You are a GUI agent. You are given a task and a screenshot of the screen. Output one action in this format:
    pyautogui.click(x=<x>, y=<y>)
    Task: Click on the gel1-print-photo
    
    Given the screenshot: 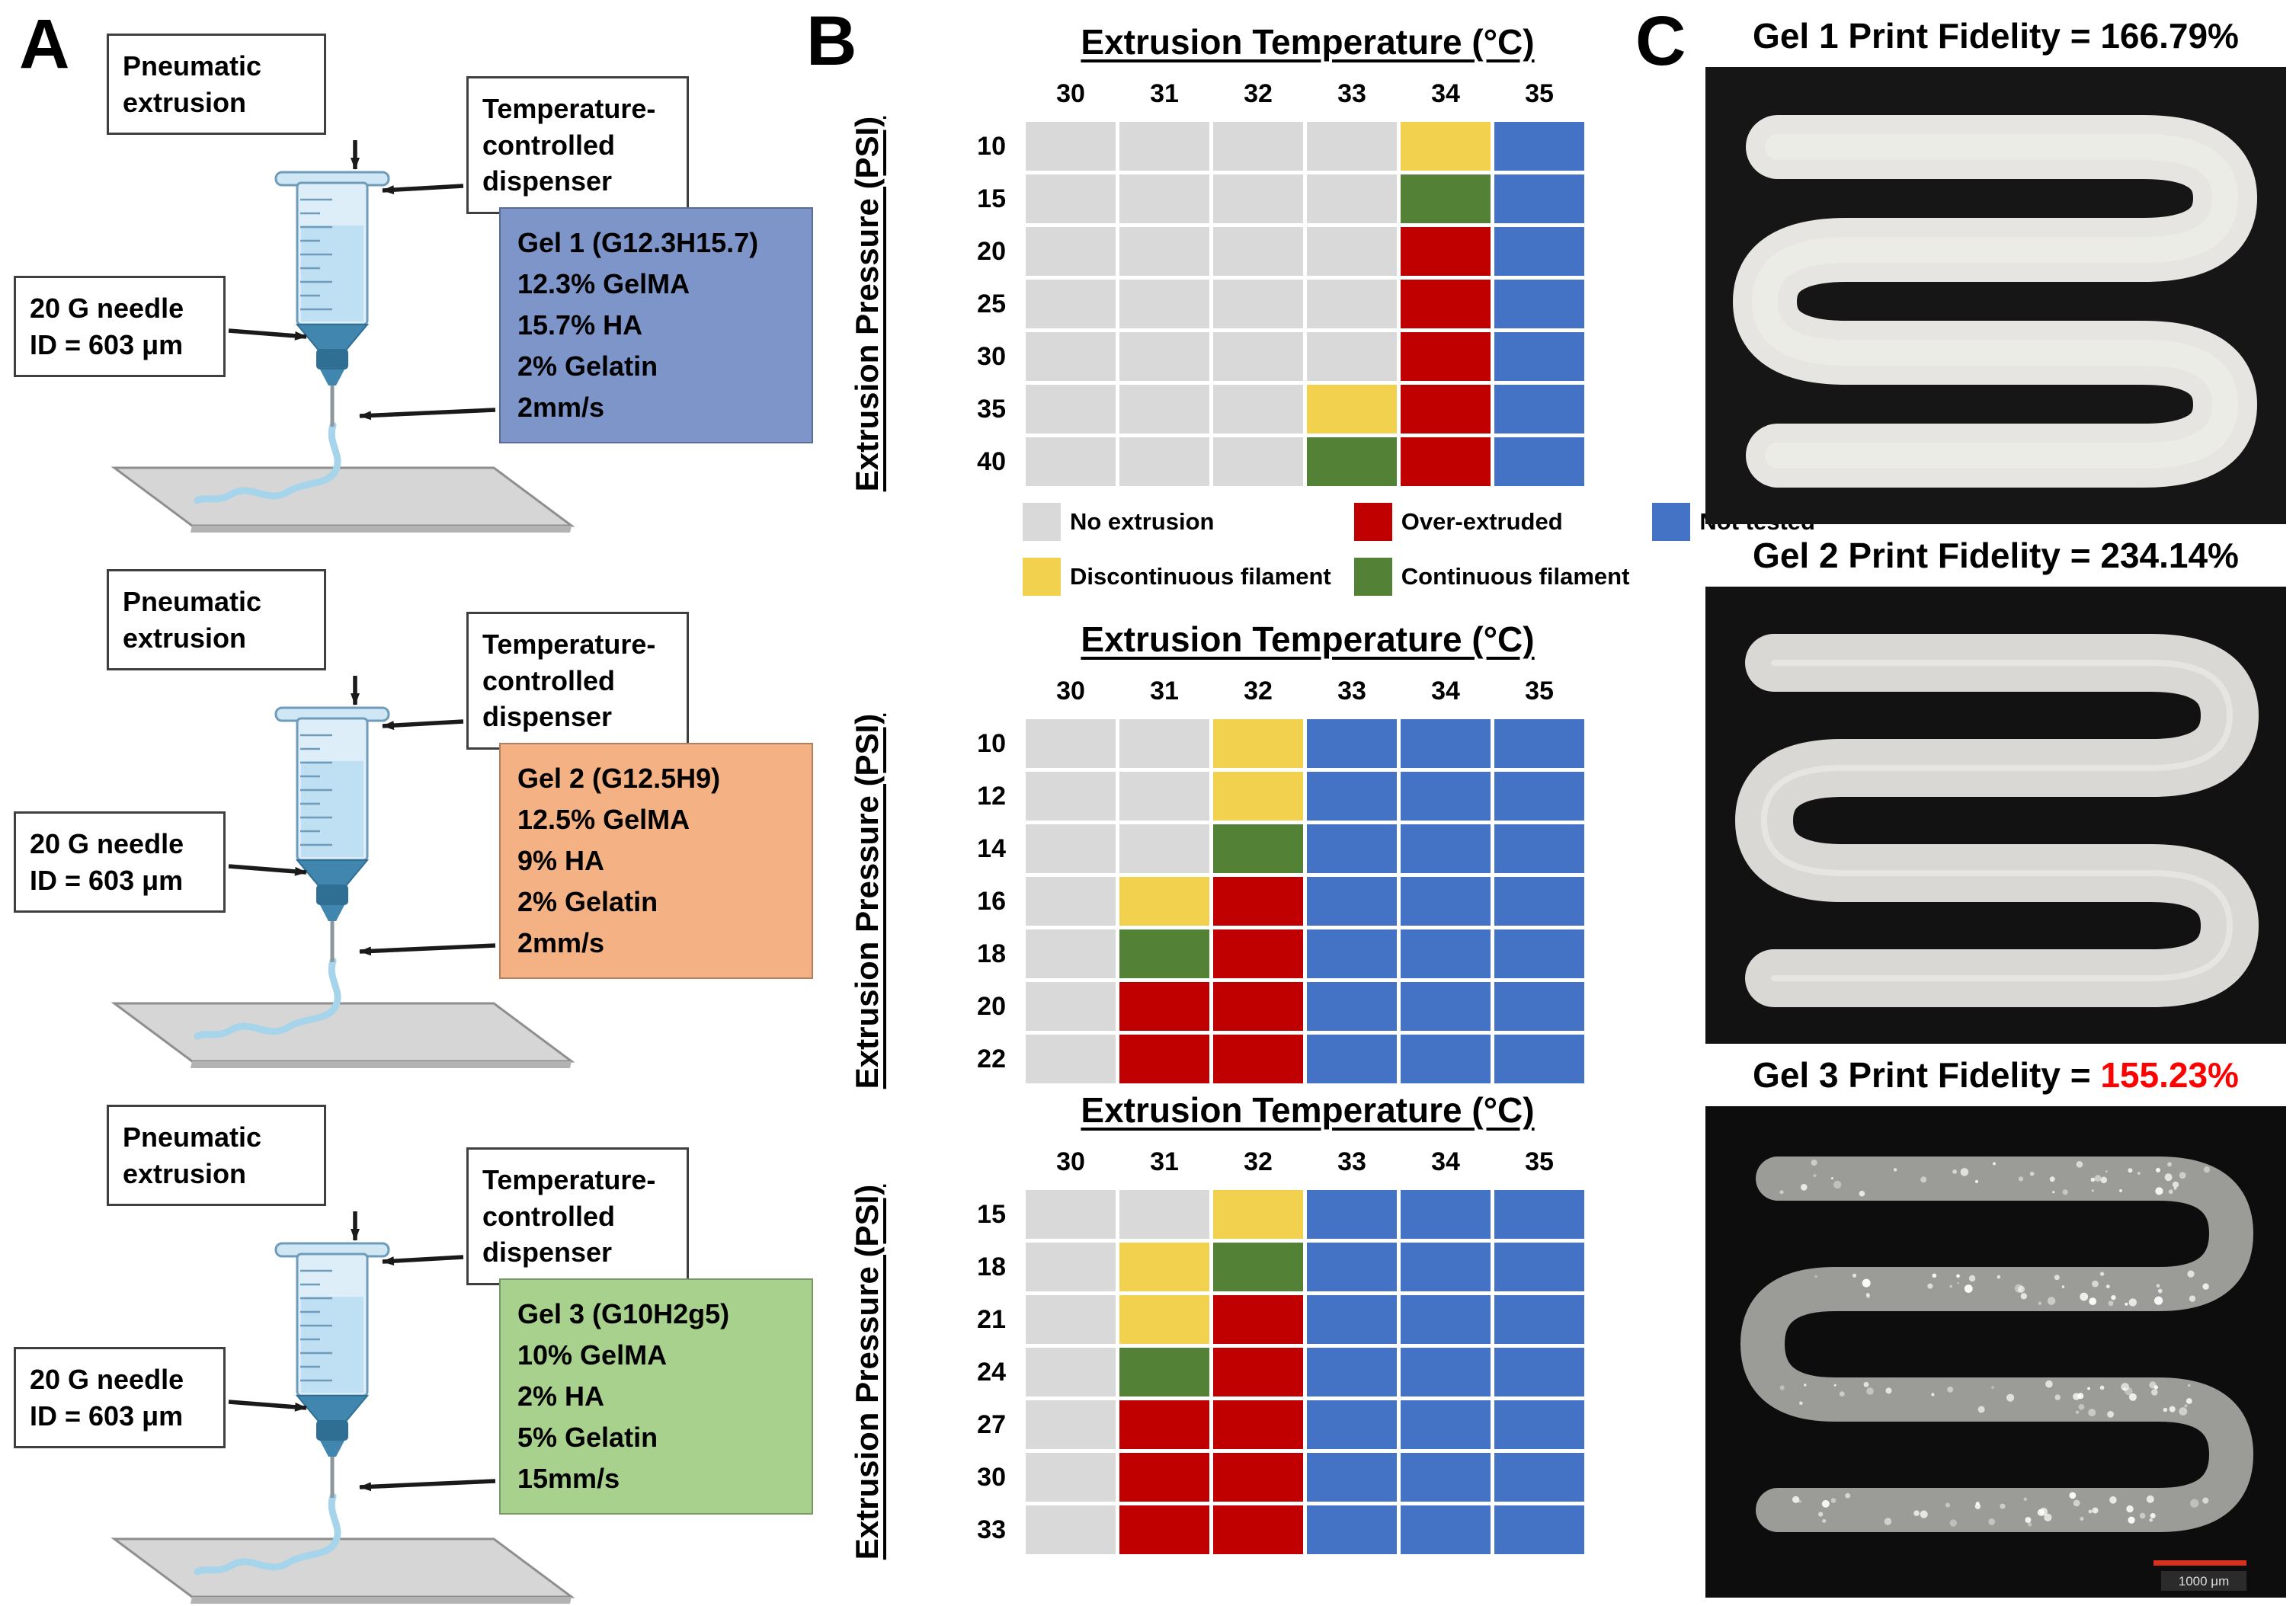 What is the action you would take?
    pyautogui.click(x=1996, y=295)
    